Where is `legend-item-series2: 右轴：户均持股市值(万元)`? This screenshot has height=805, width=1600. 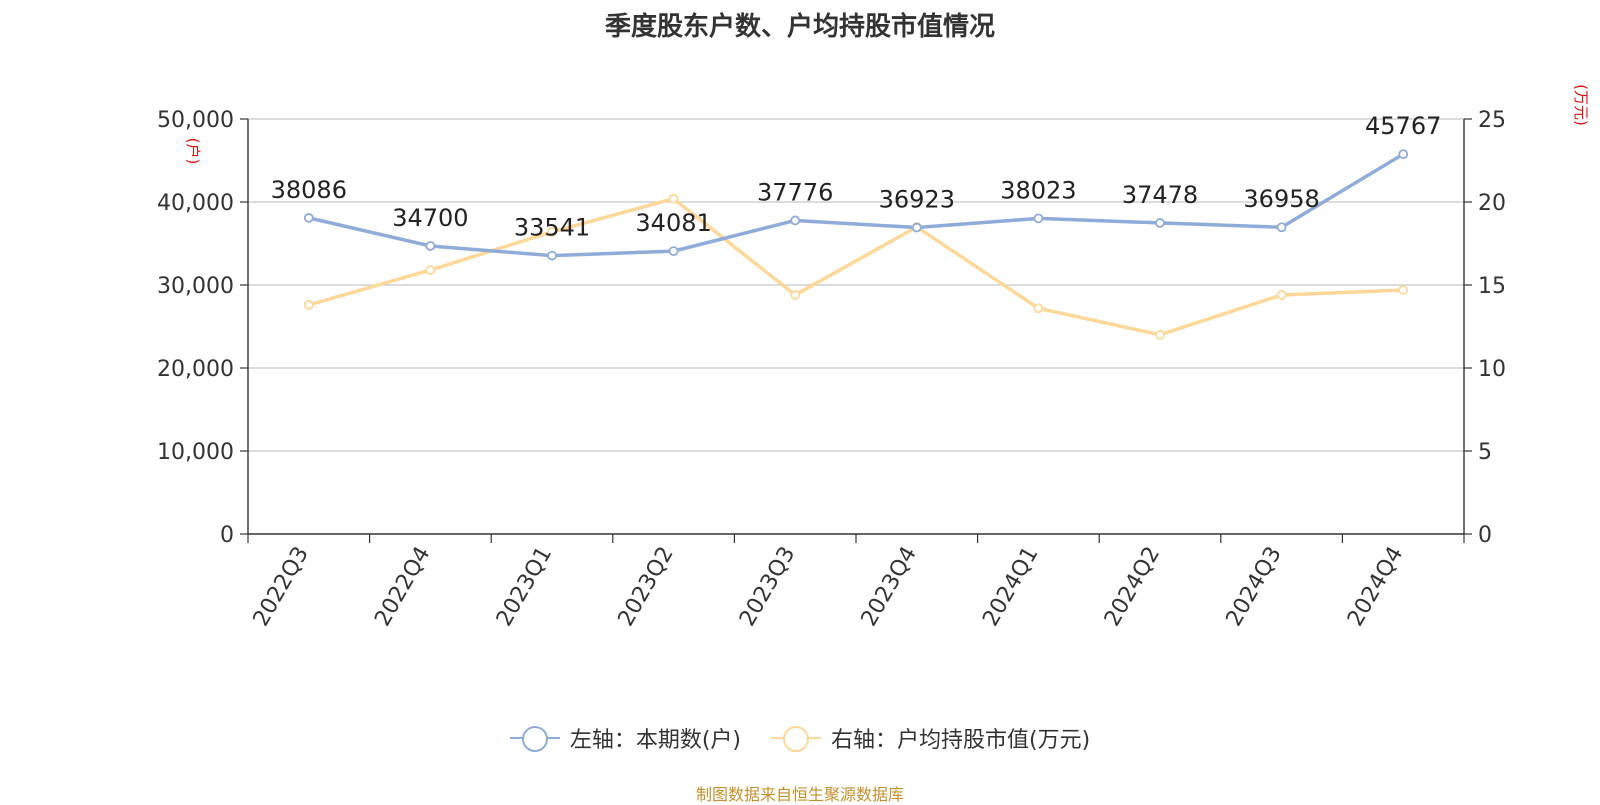
legend-item-series2: 右轴：户均持股市值(万元) is located at coordinates (930, 738).